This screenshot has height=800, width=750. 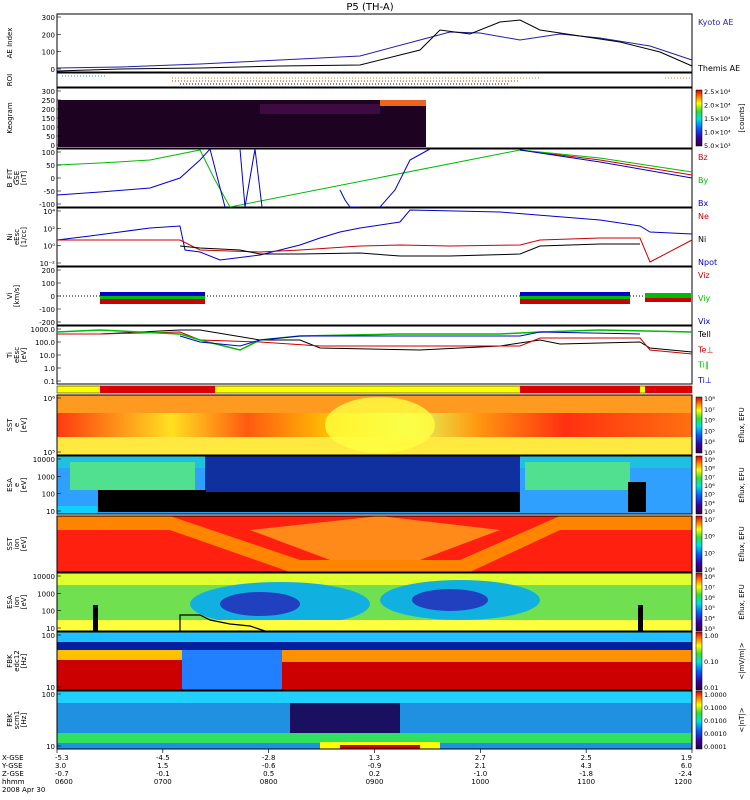 What do you see at coordinates (586, 766) in the screenshot?
I see `x-axis-value: 4.3` at bounding box center [586, 766].